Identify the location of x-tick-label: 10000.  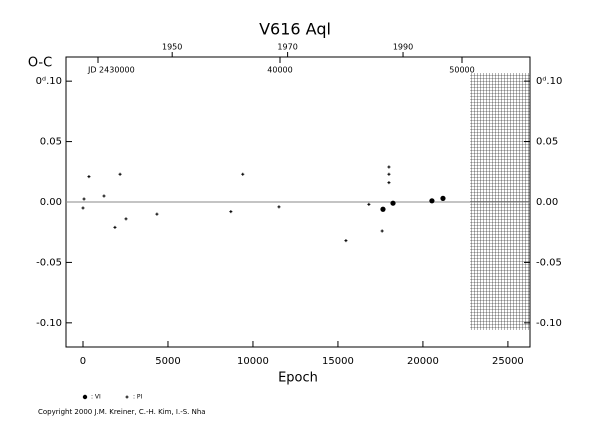
(253, 361).